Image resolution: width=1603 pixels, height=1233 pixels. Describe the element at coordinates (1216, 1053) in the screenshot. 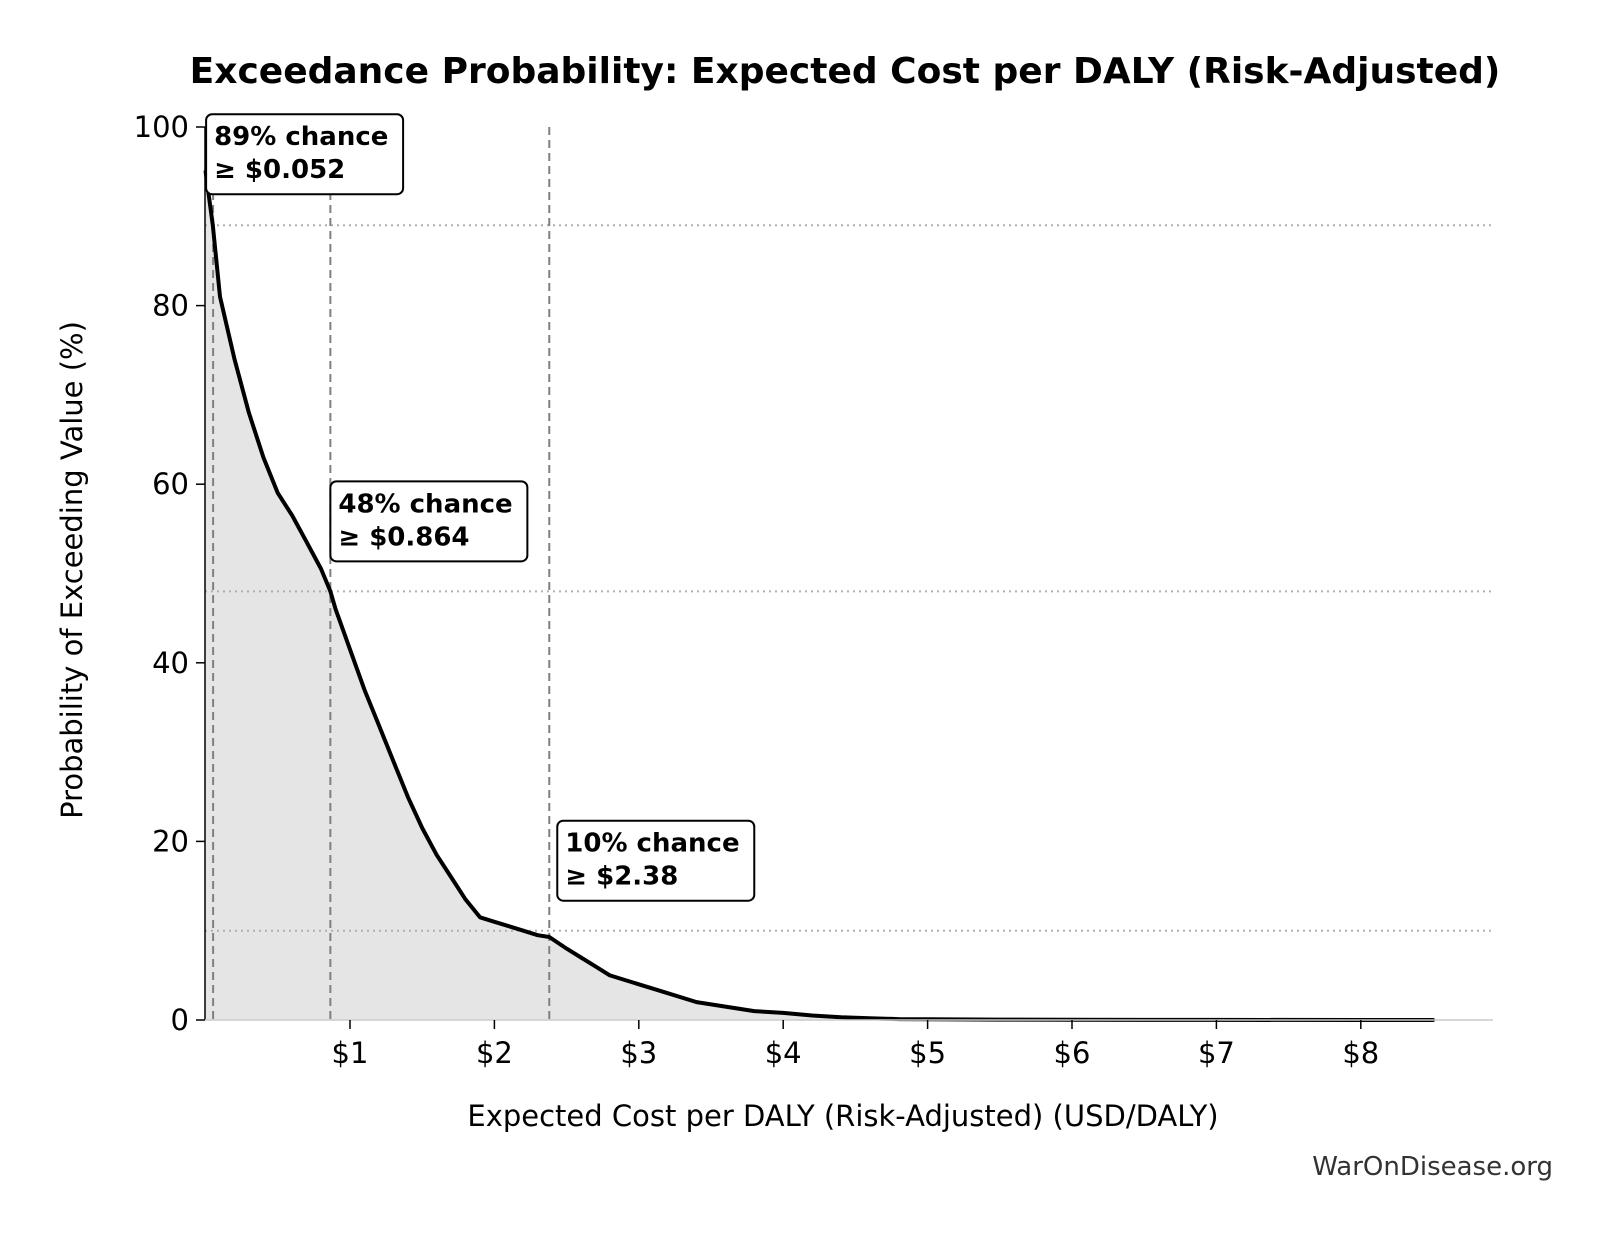

I see `x-tick-label-7: $7` at that location.